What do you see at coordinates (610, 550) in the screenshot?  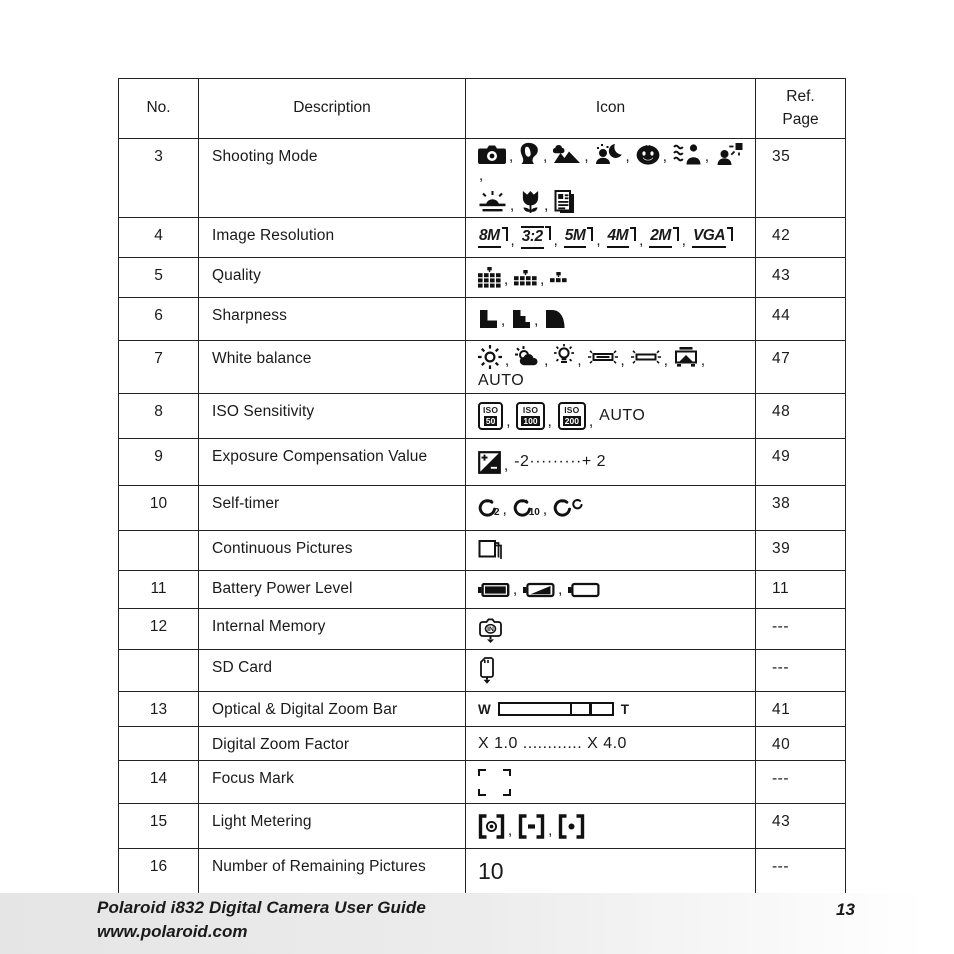 I see `cell-icon` at bounding box center [610, 550].